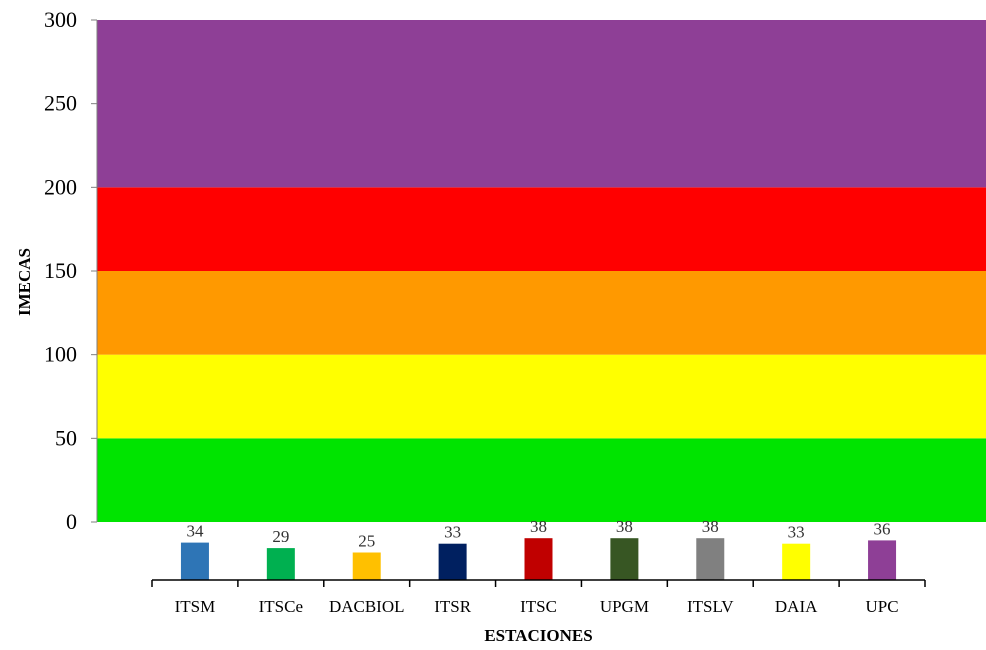  I want to click on y-tick-label: 50, so click(66, 437).